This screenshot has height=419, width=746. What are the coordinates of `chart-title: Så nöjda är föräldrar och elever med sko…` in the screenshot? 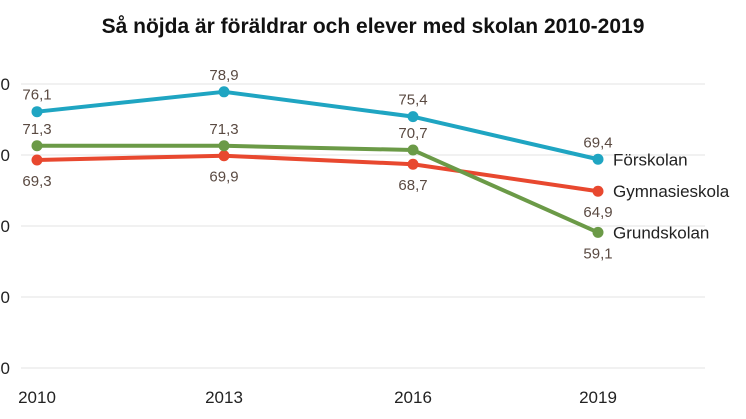 It's located at (373, 26).